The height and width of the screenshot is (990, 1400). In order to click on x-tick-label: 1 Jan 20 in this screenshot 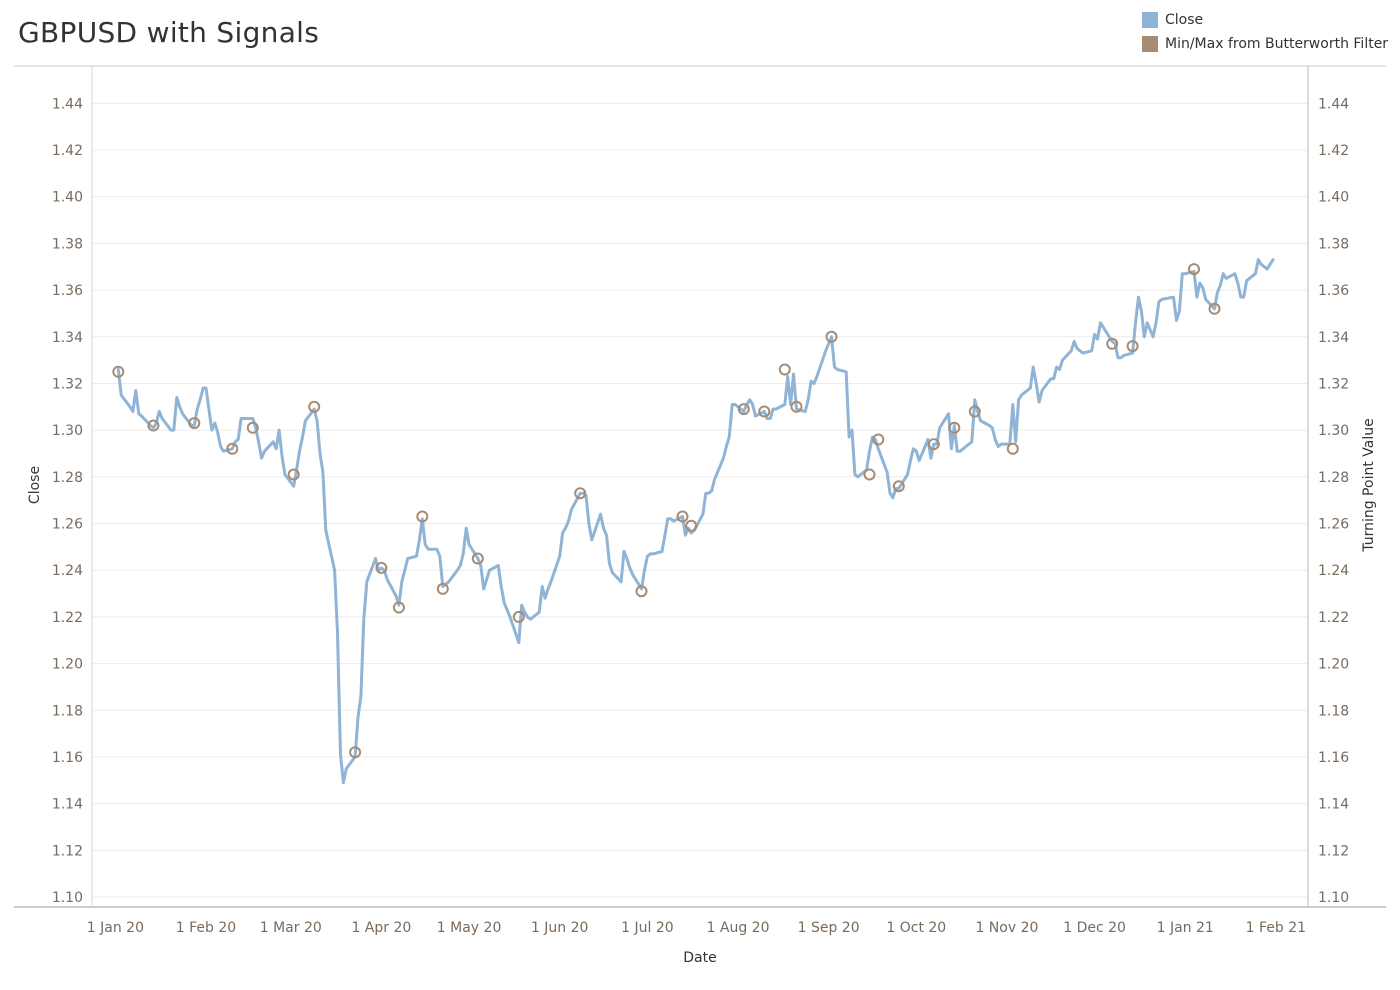, I will do `click(115, 928)`.